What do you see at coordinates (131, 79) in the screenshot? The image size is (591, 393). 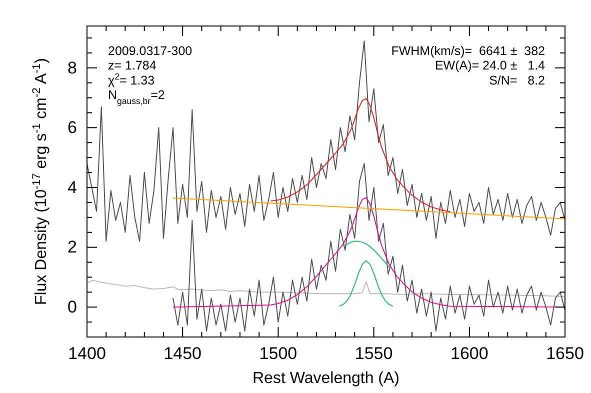 I see `annotation: χ$^{2}$= 1.33` at bounding box center [131, 79].